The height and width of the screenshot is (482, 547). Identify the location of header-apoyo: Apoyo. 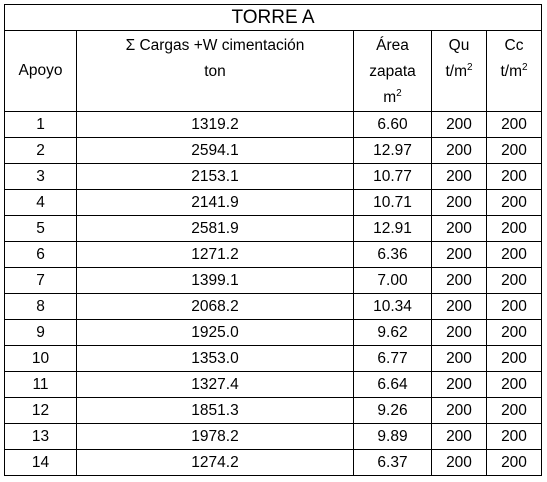
(40, 71).